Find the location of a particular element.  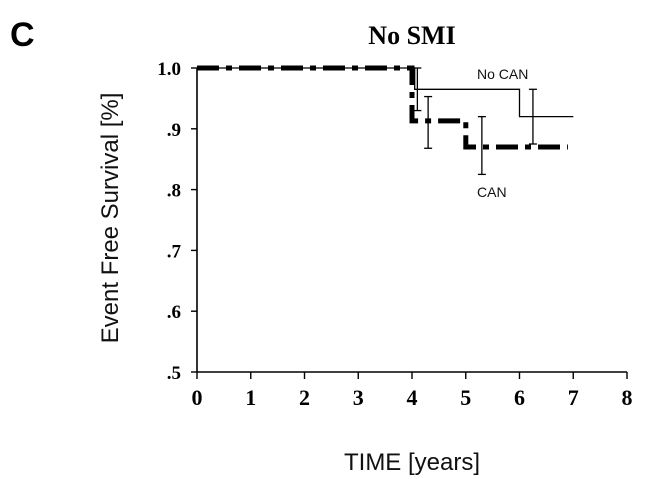

series-label-can: CAN is located at coordinates (492, 192).